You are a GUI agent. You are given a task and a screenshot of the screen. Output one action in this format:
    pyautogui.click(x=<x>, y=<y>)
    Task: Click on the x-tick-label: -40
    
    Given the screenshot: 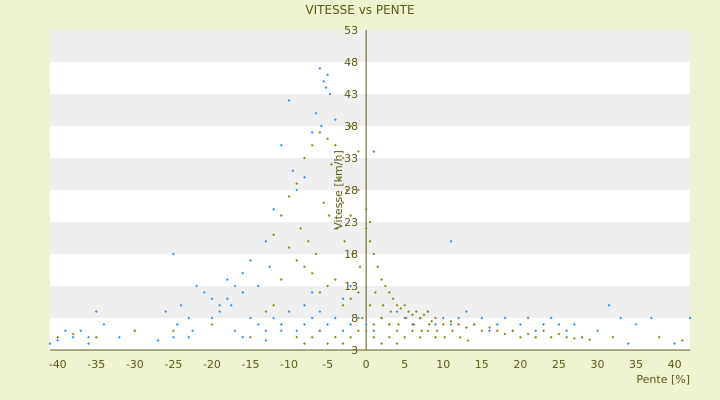 What is the action you would take?
    pyautogui.click(x=58, y=364)
    